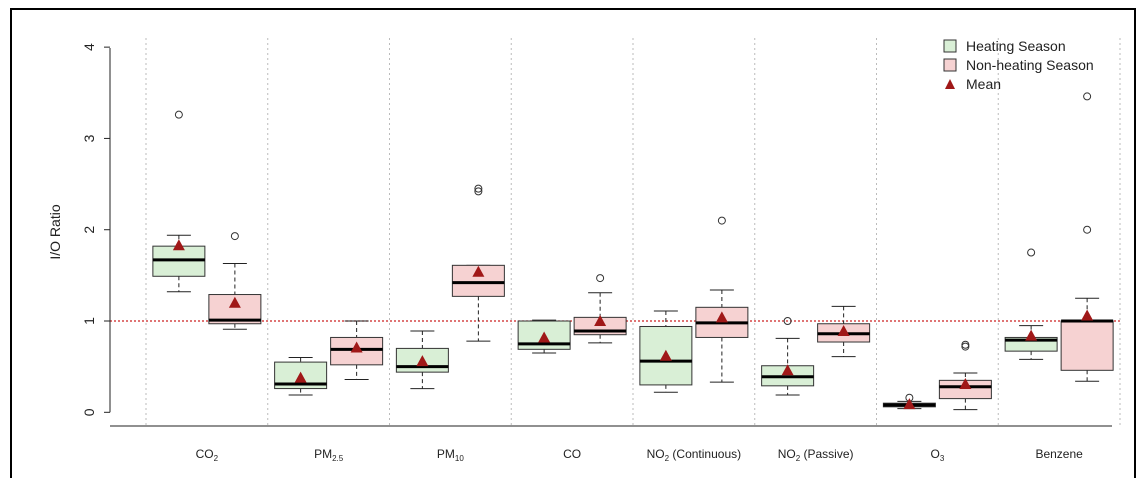 This screenshot has height=478, width=1136. Describe the element at coordinates (89, 412) in the screenshot. I see `y-tick-label: 0` at that location.